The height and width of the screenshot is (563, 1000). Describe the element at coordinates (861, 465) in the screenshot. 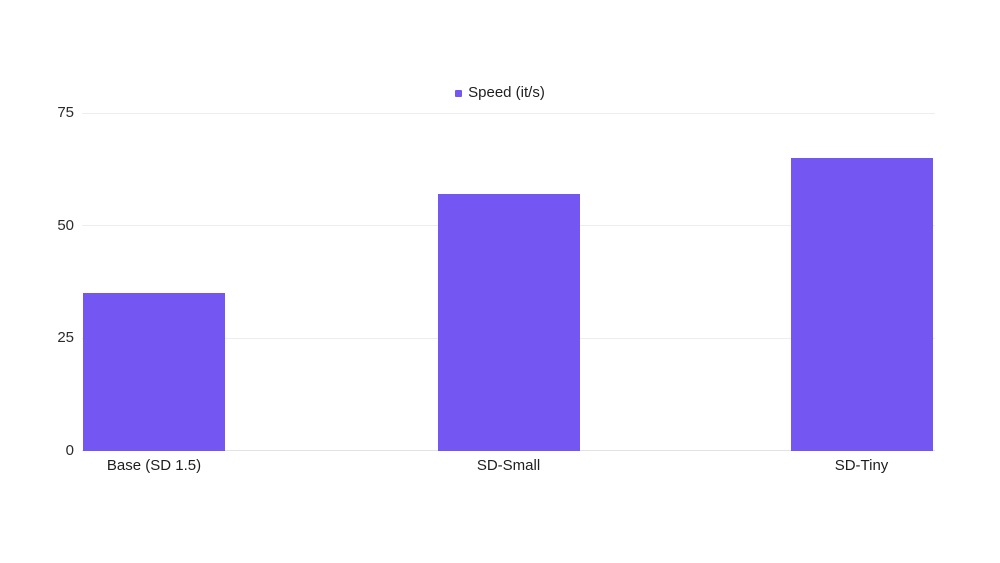

I see `x-category-label: SD-Tiny` at that location.